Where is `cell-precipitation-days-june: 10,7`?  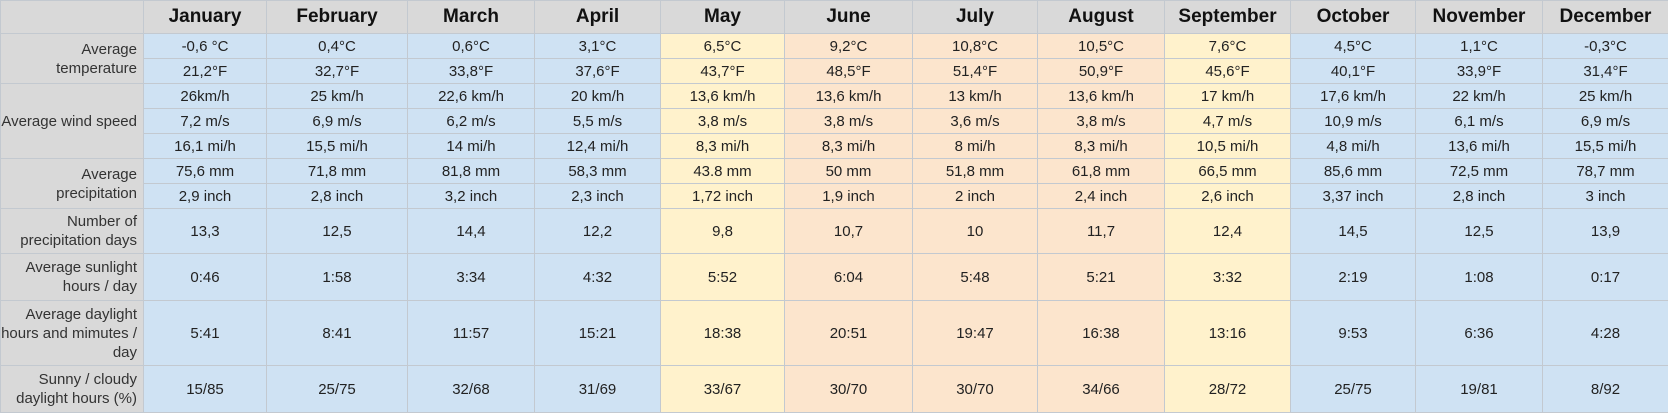 cell-precipitation-days-june: 10,7 is located at coordinates (848, 231).